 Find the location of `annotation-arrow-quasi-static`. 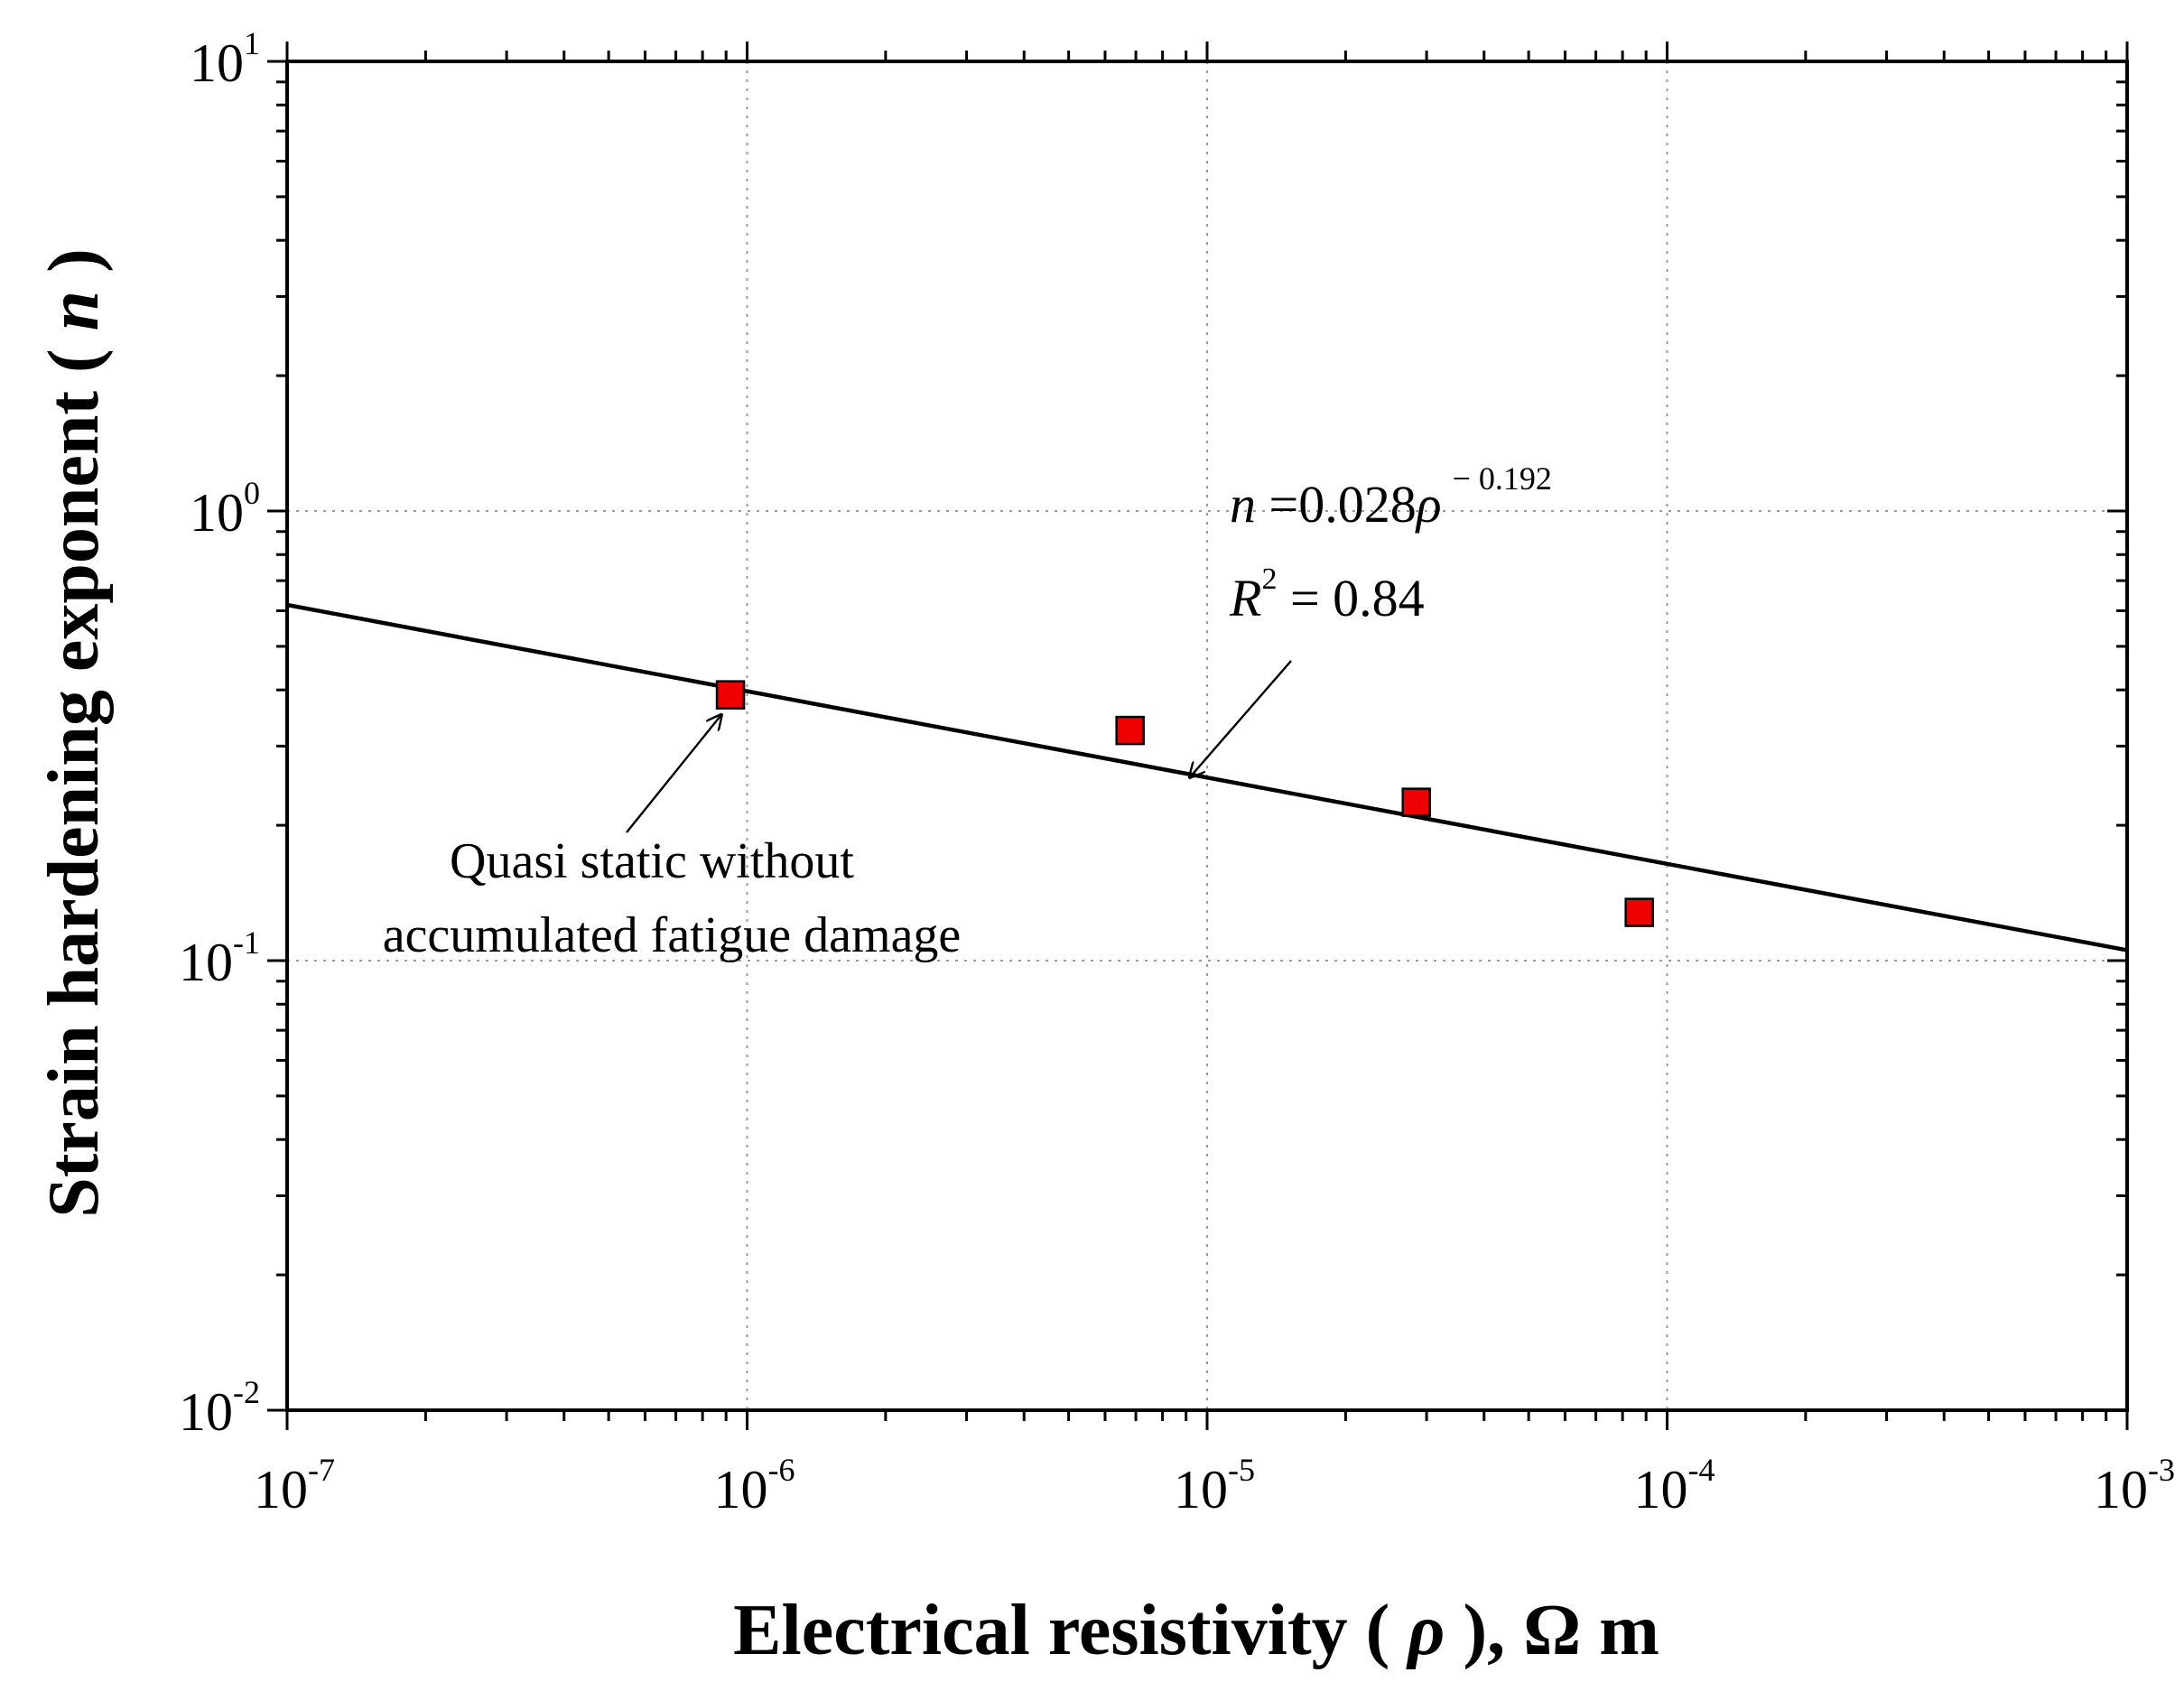

annotation-arrow-quasi-static is located at coordinates (673, 774).